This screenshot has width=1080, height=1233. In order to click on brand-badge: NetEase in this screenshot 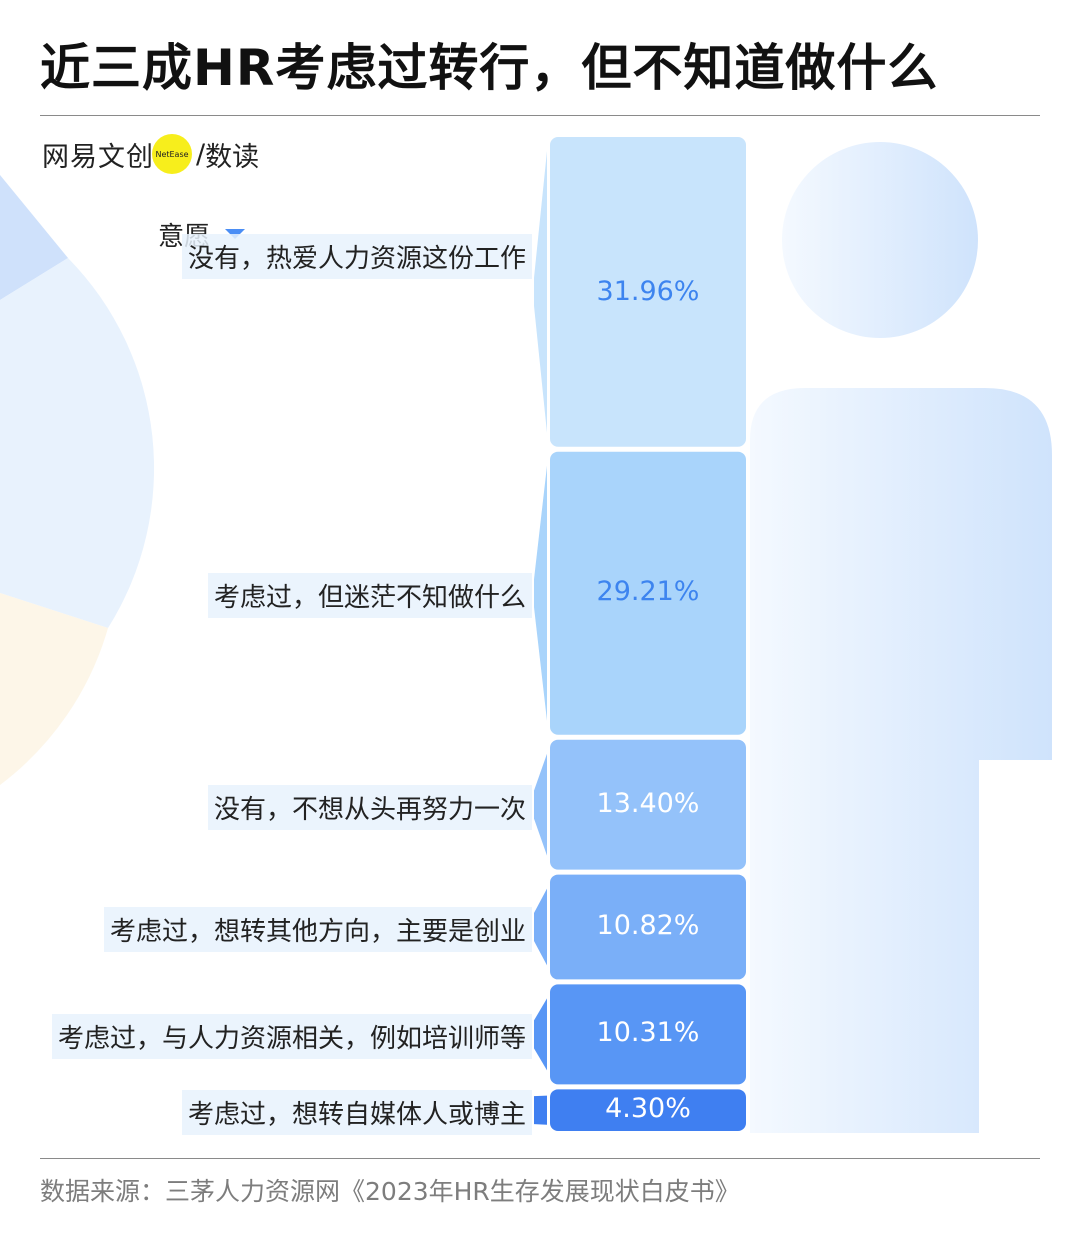, I will do `click(172, 154)`.